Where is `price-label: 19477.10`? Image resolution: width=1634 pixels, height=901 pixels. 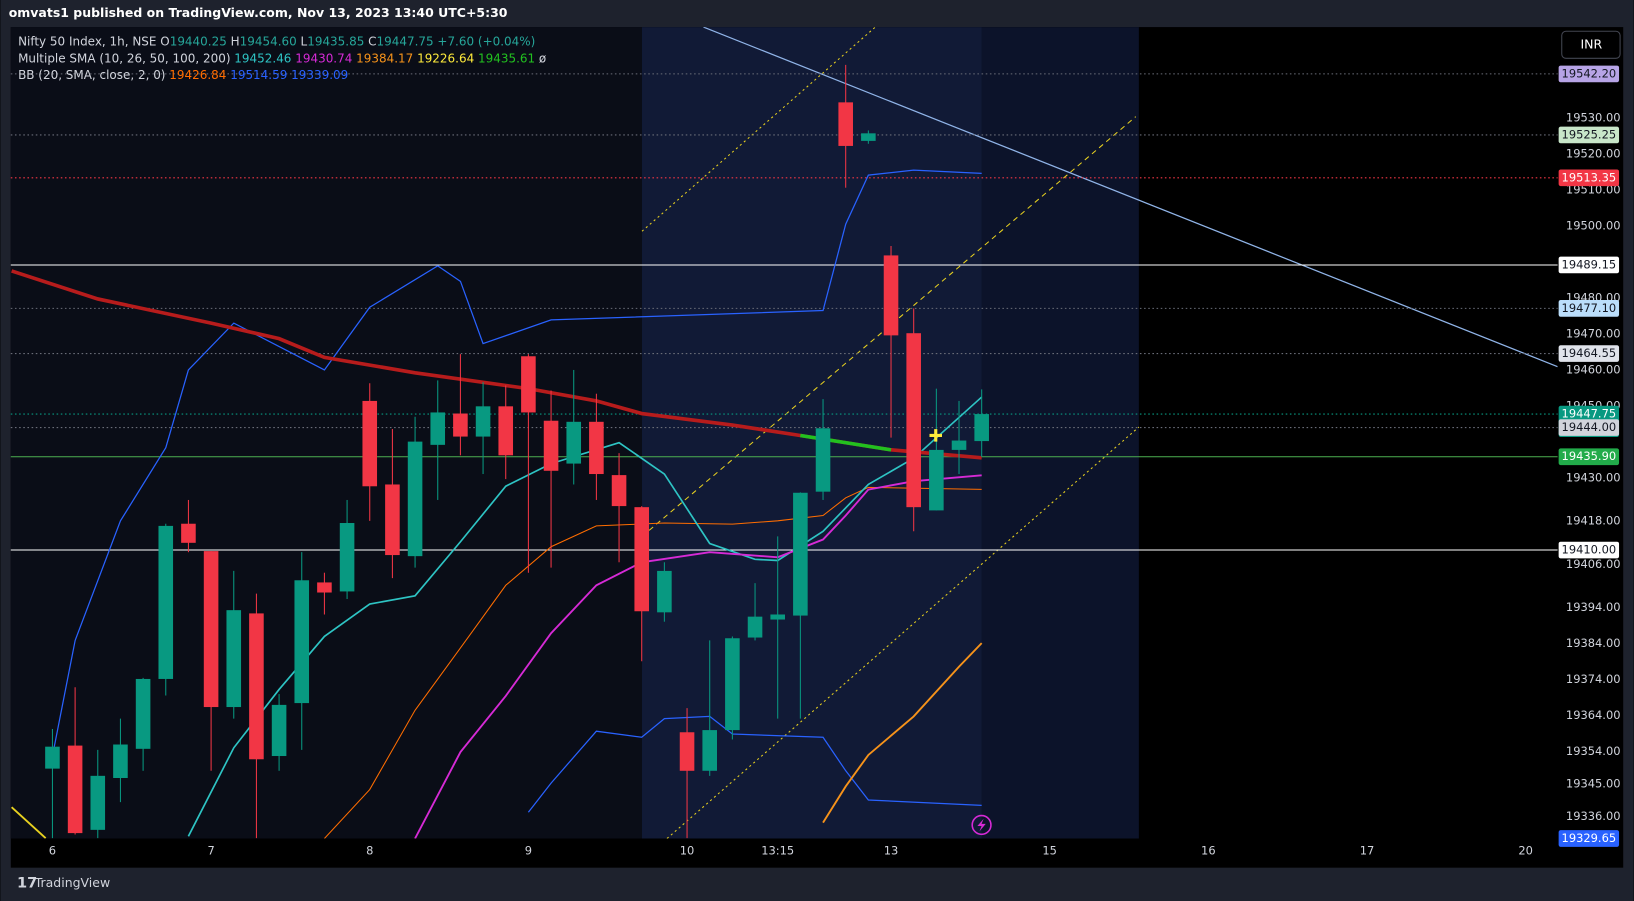 price-label: 19477.10 is located at coordinates (1589, 308).